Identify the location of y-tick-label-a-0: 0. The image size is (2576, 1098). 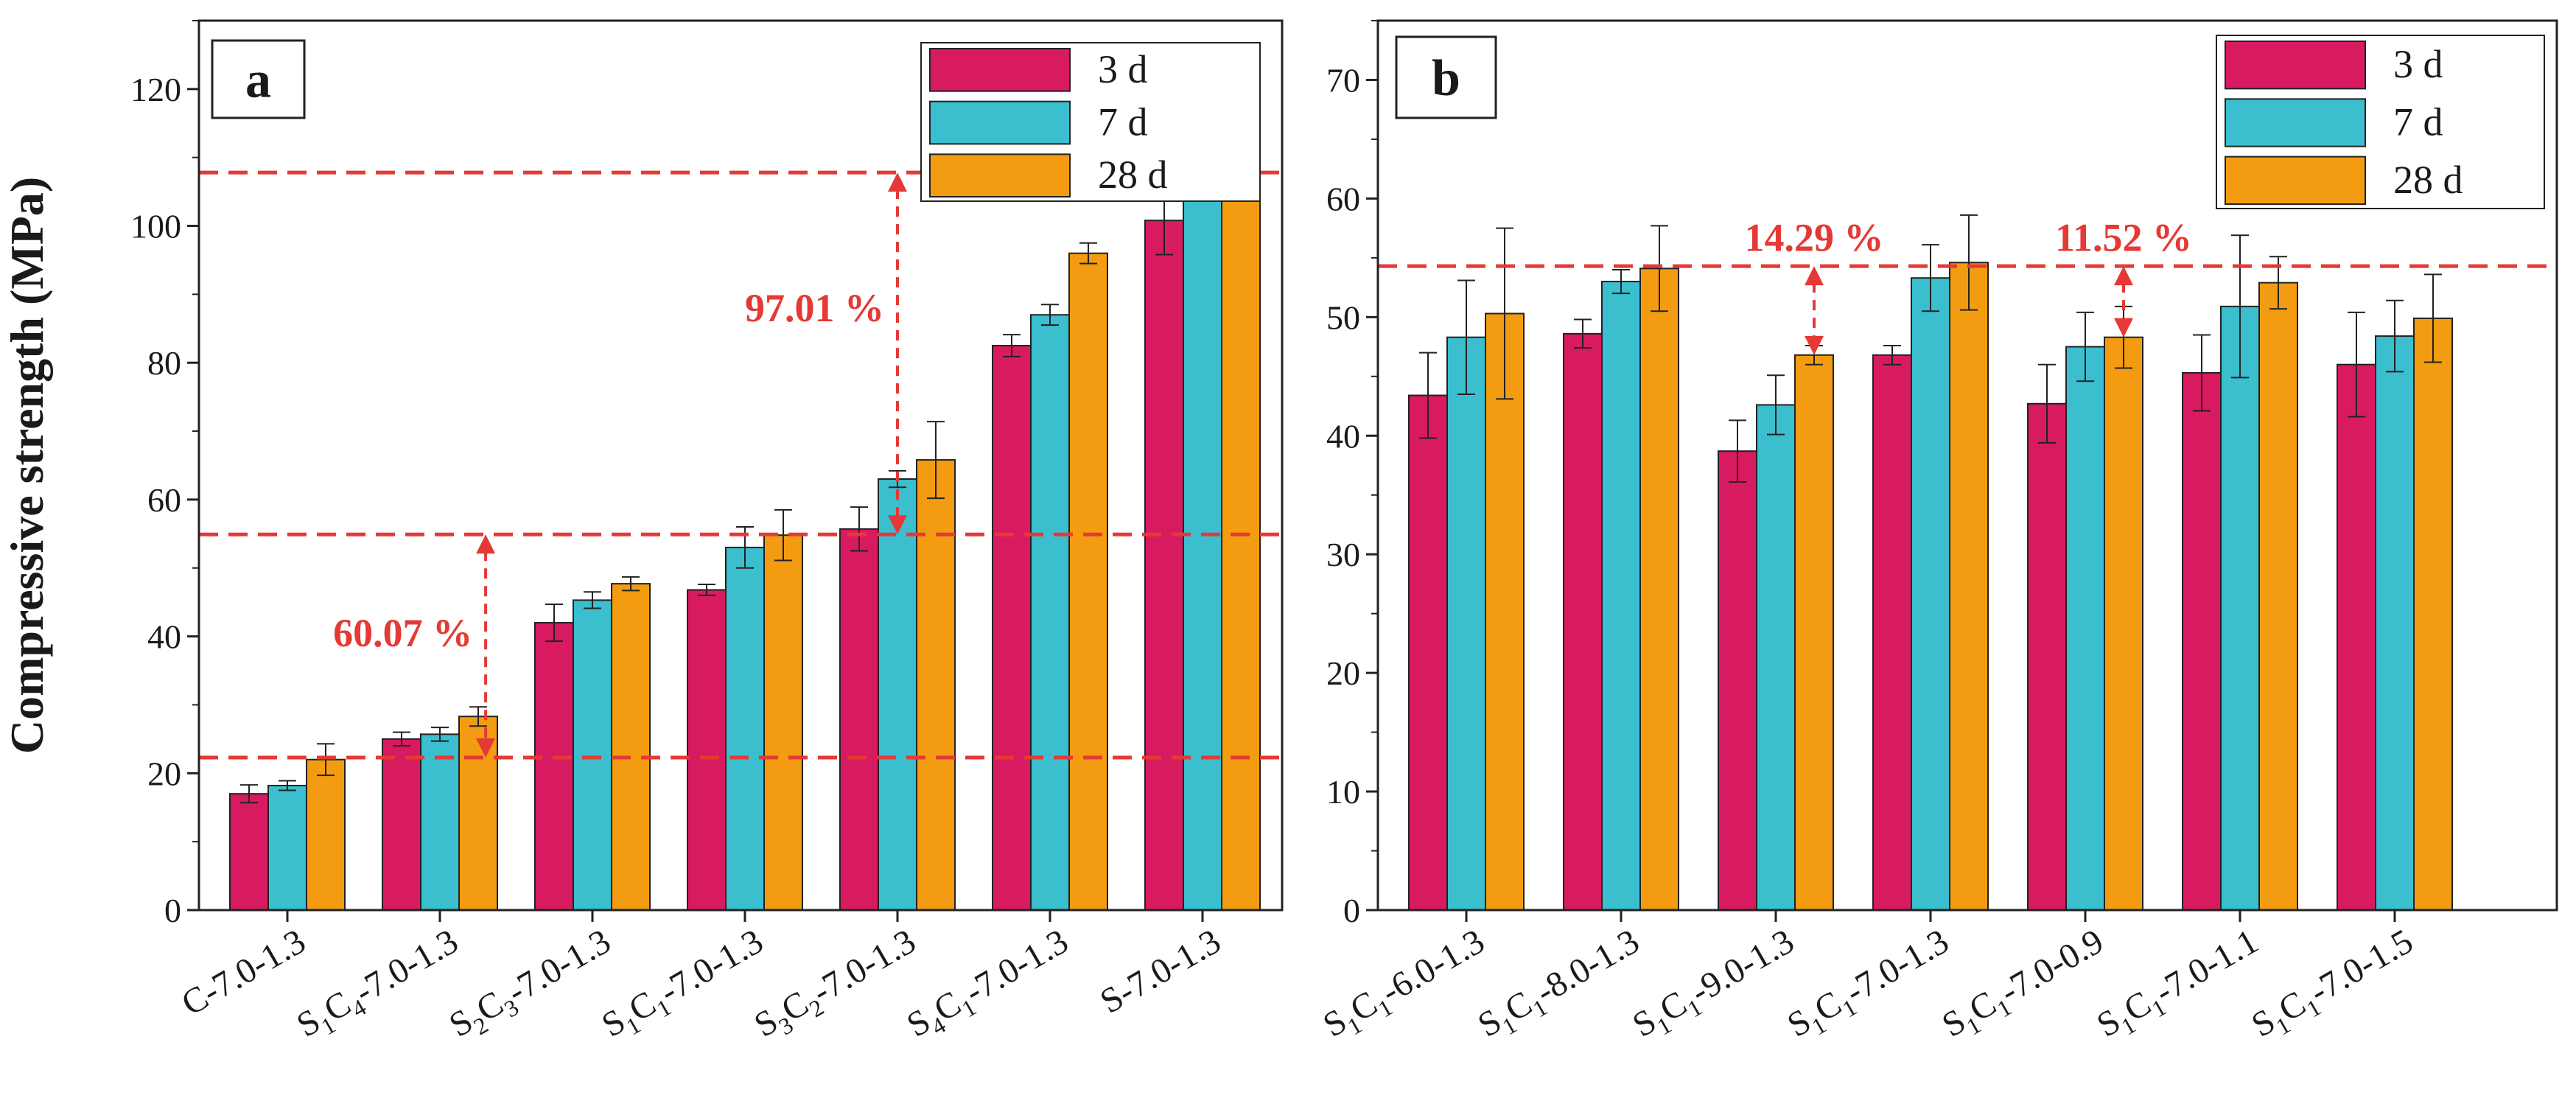
(172, 911).